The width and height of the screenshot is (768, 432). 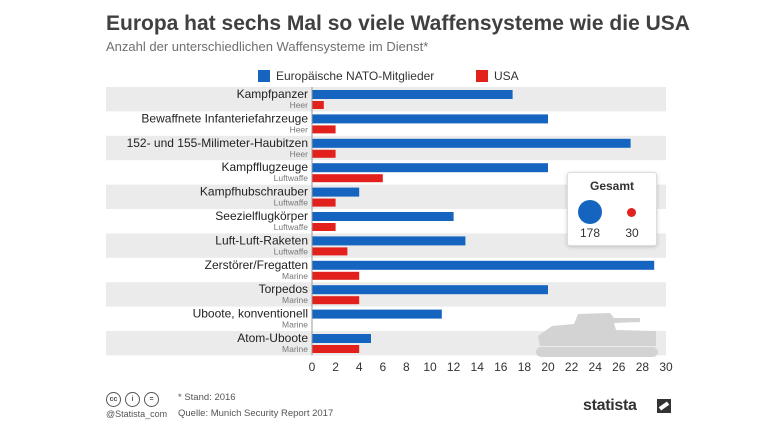 I want to click on totals-box: Gesamt 178 30, so click(x=612, y=209).